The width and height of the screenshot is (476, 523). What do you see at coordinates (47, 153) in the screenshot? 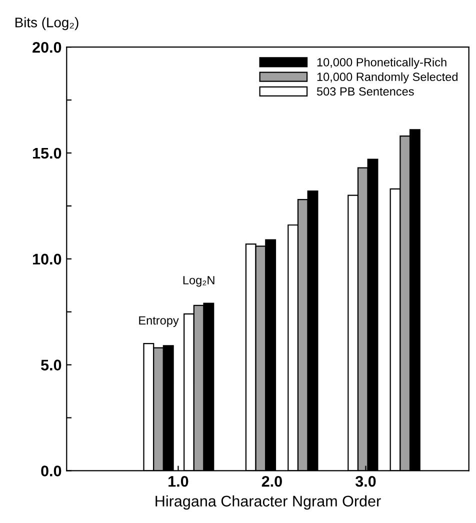
I see `y-tick-label: 15.0` at bounding box center [47, 153].